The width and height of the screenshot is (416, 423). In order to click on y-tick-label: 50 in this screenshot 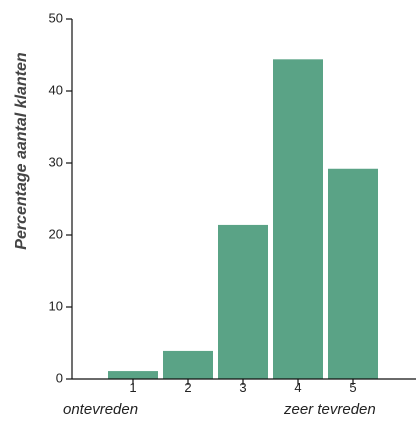, I will do `click(56, 17)`.